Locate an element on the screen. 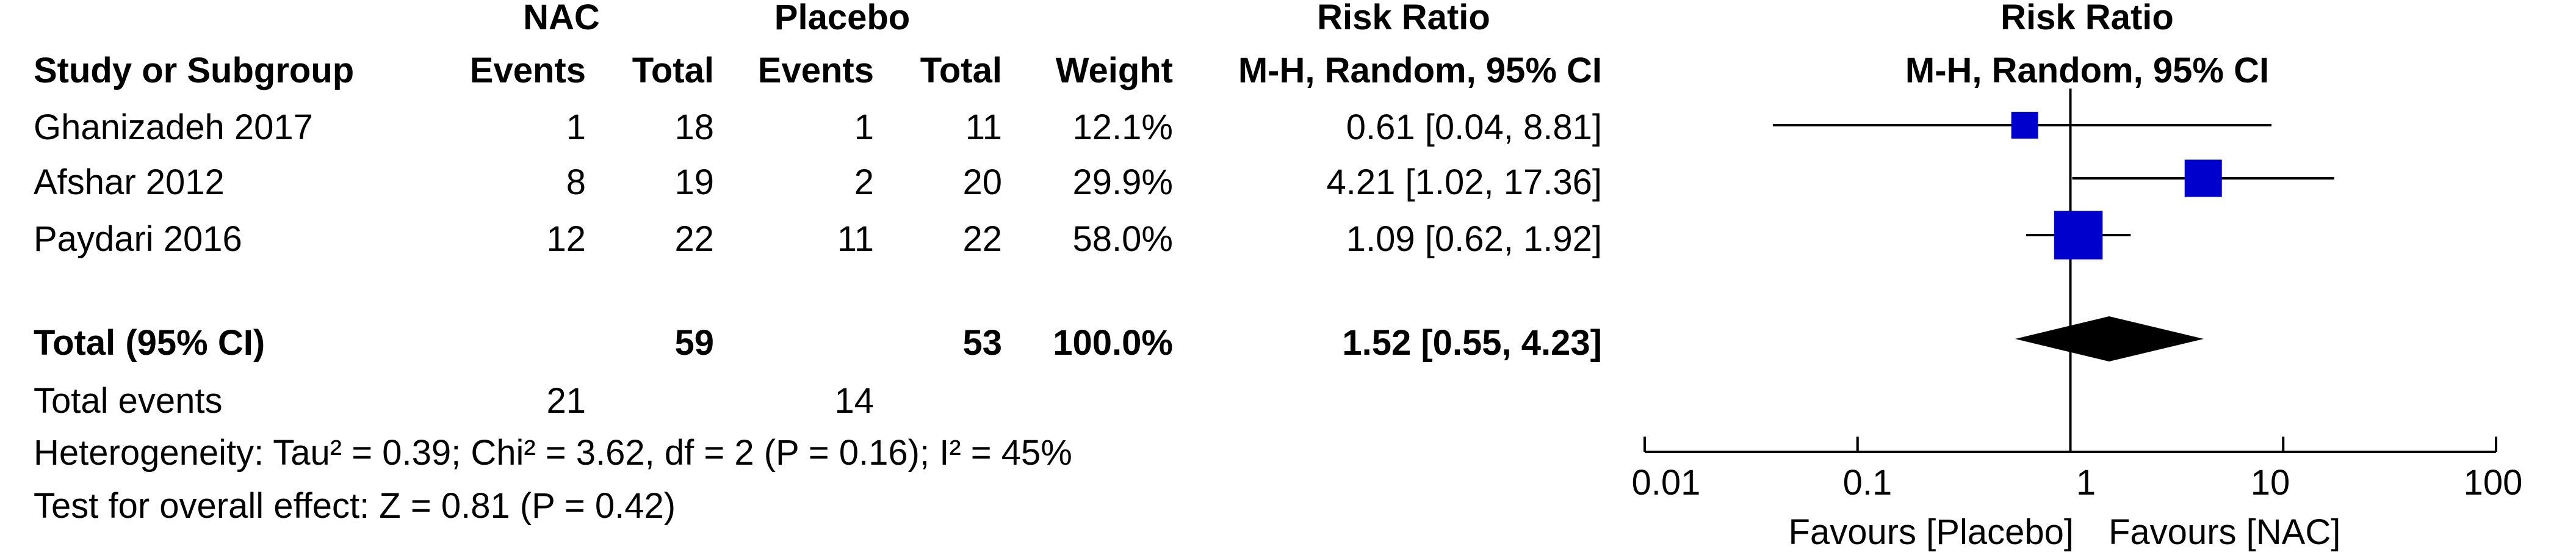  total-events2: 14 is located at coordinates (854, 401).